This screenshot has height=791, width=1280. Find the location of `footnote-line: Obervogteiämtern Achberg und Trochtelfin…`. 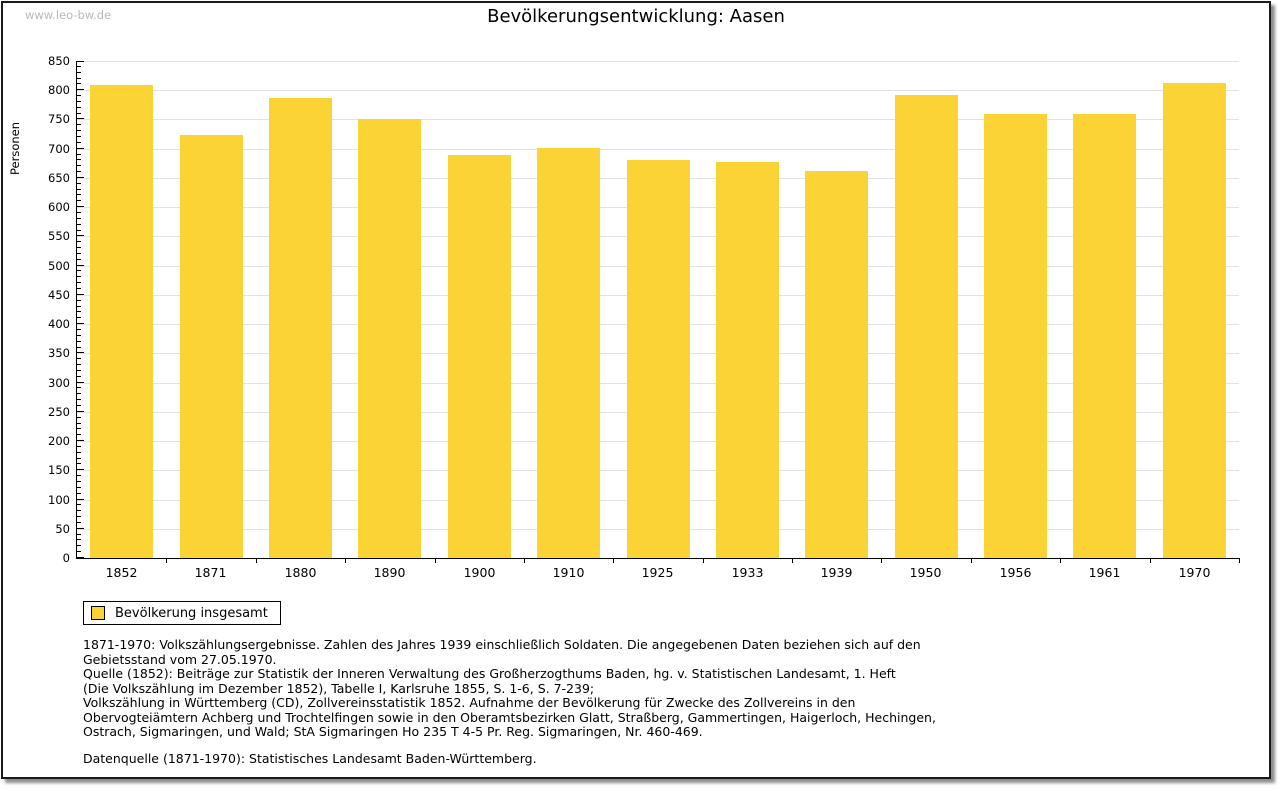

footnote-line: Obervogteiämtern Achberg und Trochtelfin… is located at coordinates (509, 717).